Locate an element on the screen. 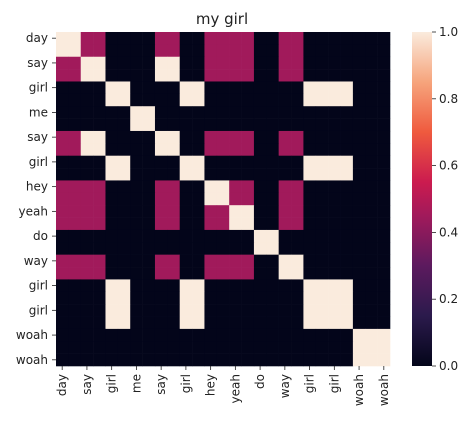 Image resolution: width=468 pixels, height=421 pixels. colorbar-tick-label: 0.2 is located at coordinates (448, 299).